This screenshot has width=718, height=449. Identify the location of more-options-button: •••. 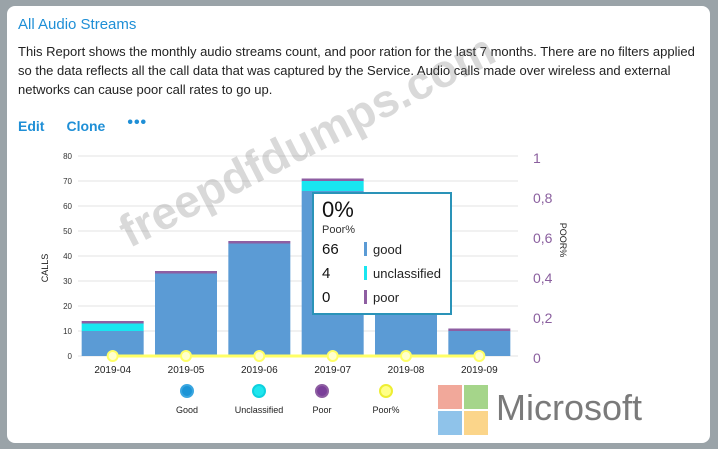
(137, 122).